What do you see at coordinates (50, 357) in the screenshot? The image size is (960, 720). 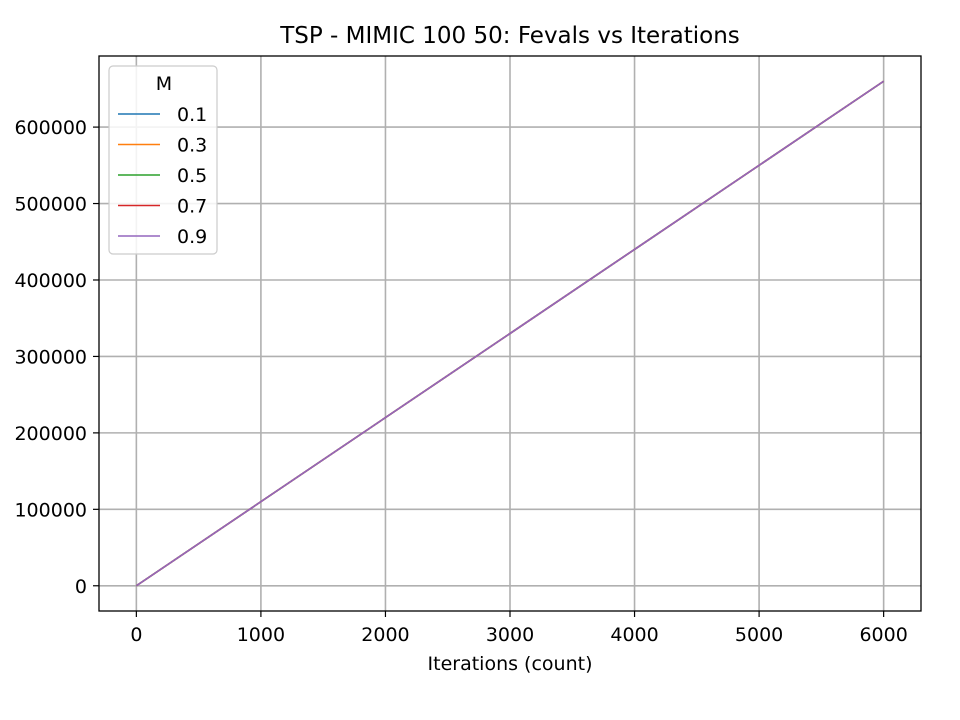 I see `y-tick-label: 300000` at bounding box center [50, 357].